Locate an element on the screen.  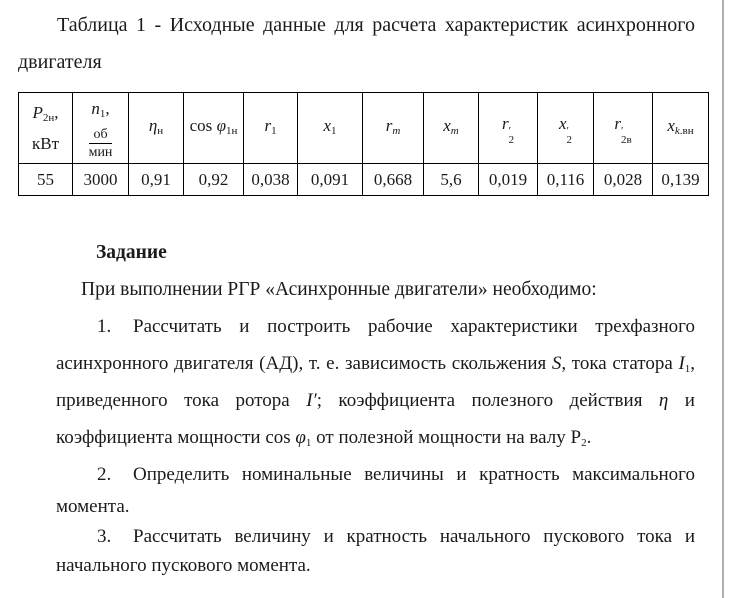
table-value-cell: 0,019 is located at coordinates (508, 179).